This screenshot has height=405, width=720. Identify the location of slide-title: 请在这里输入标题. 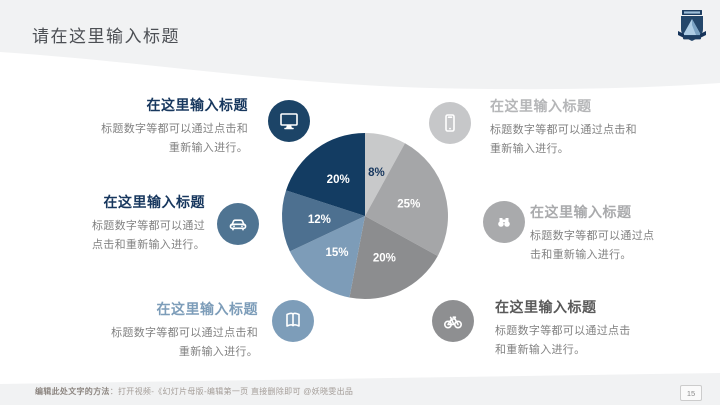
(106, 36).